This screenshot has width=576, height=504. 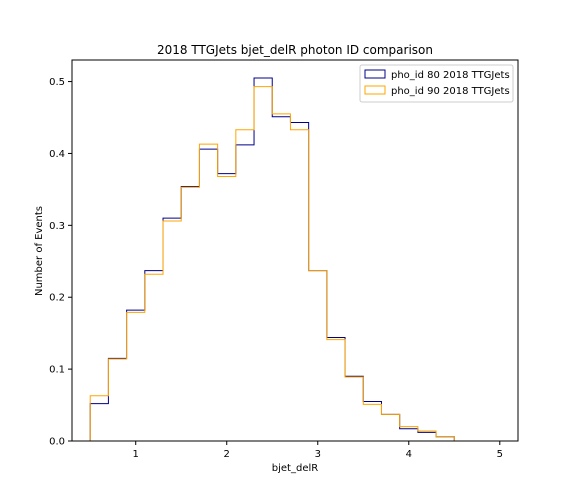 I want to click on legend-box, so click(x=436, y=83).